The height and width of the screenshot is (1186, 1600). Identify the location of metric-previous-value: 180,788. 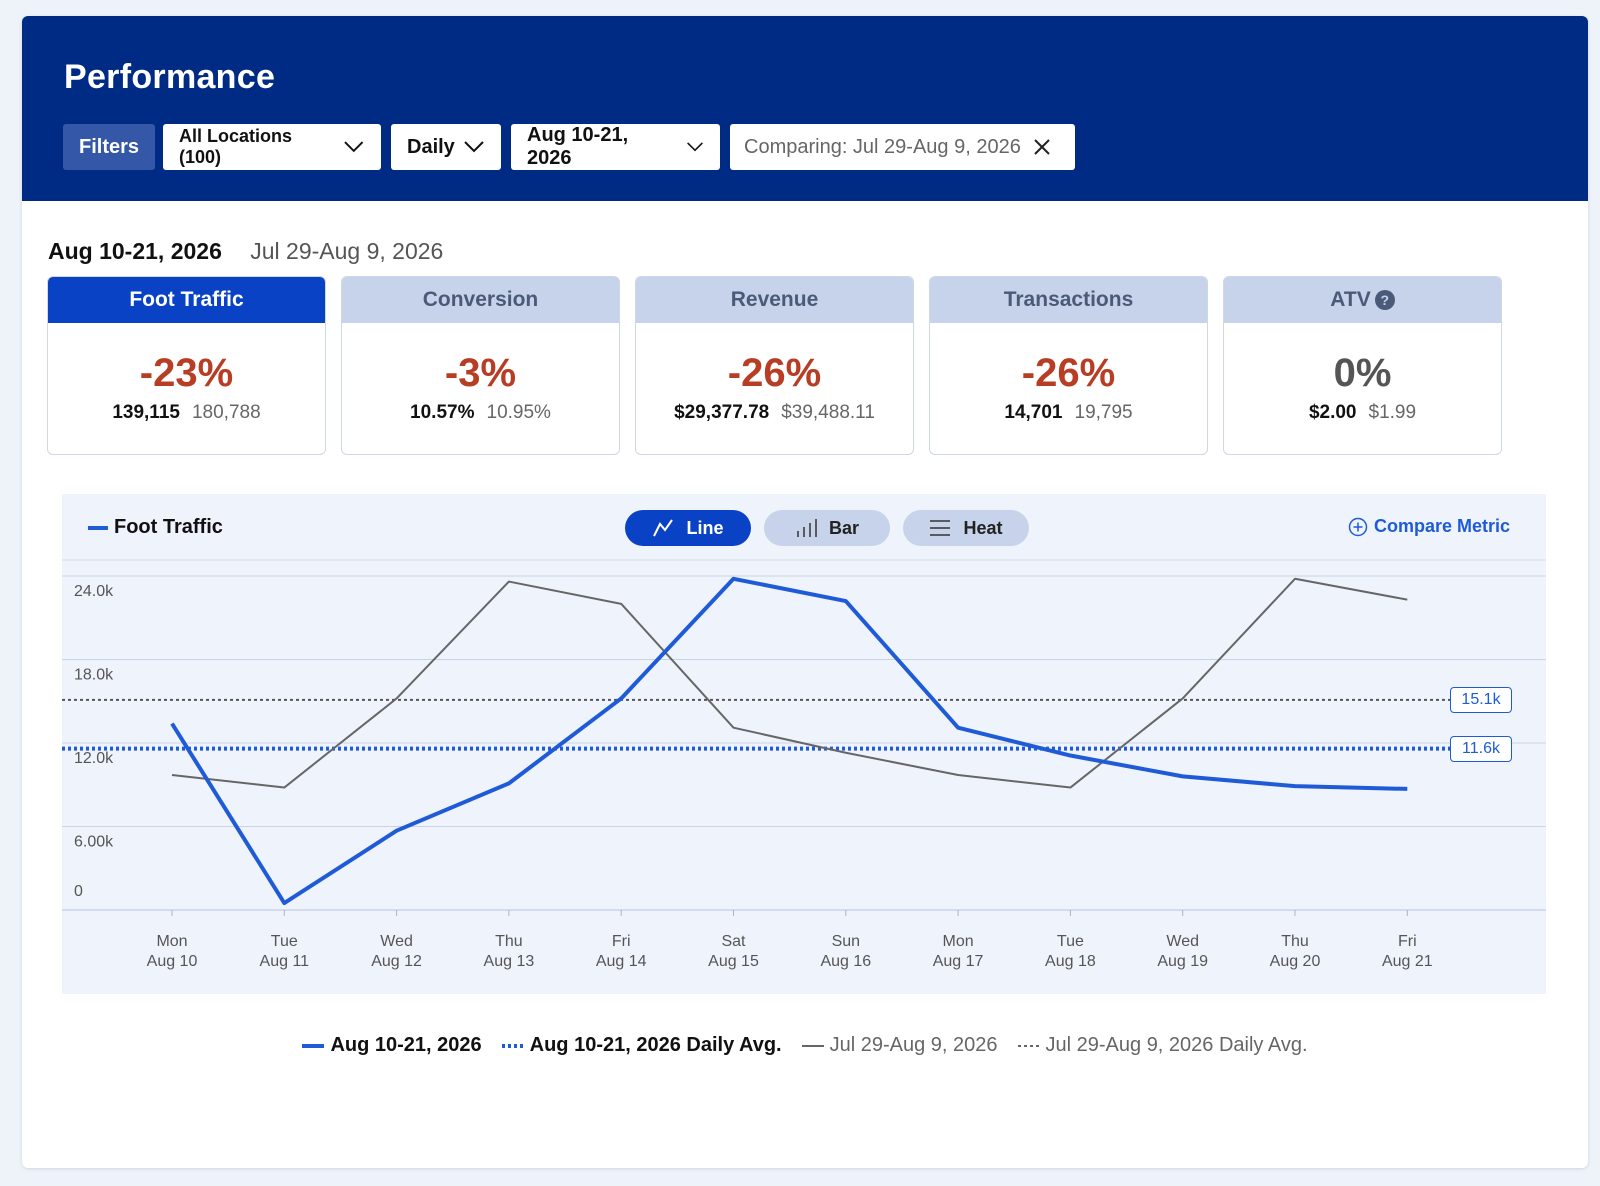
(226, 412).